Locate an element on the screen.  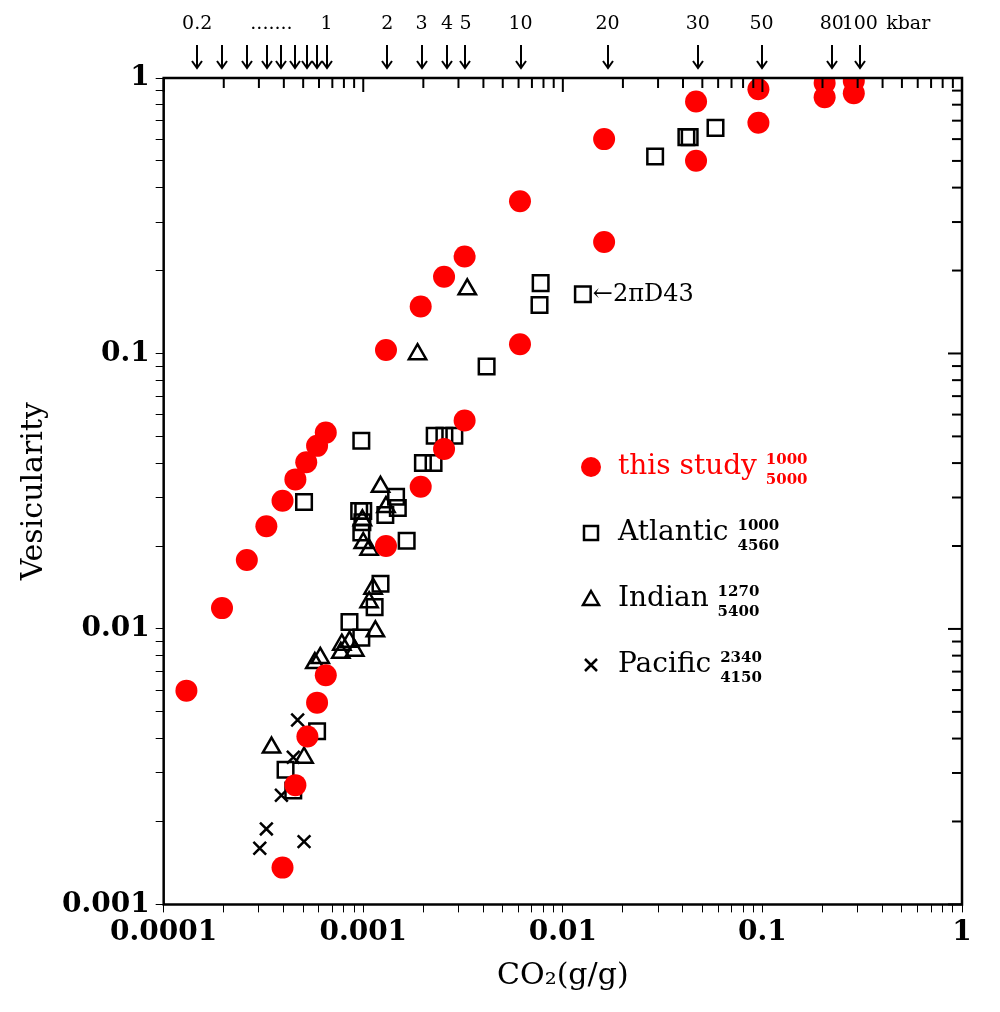
text: 4 is located at coordinates (447, 22).